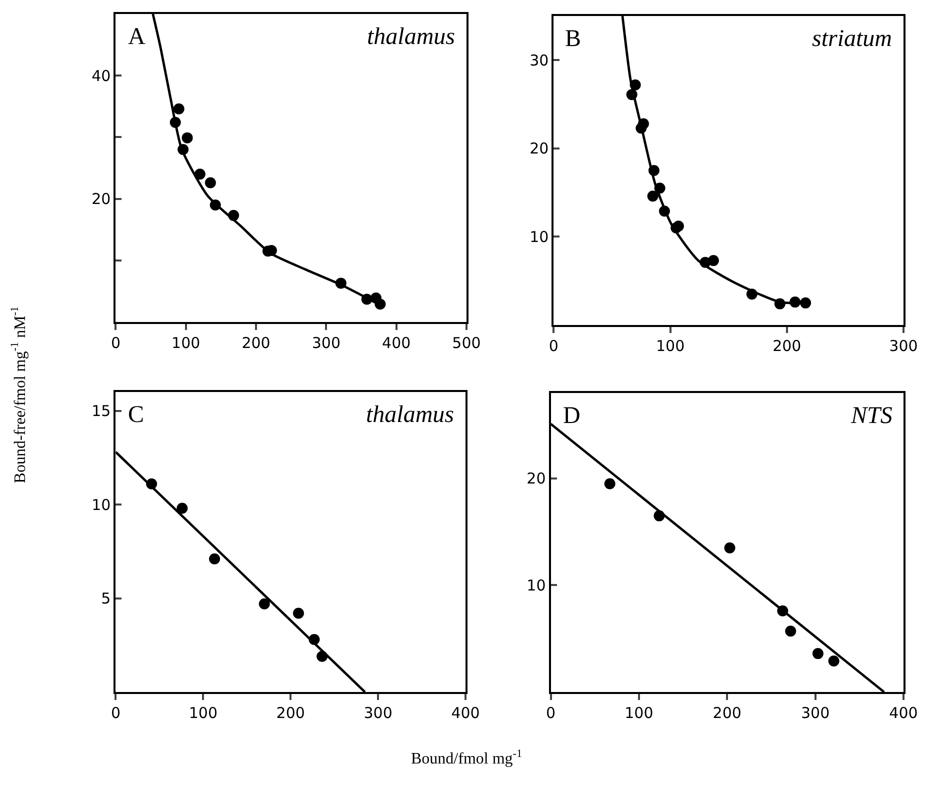  I want to click on y-tick-label: 5, so click(106, 599).